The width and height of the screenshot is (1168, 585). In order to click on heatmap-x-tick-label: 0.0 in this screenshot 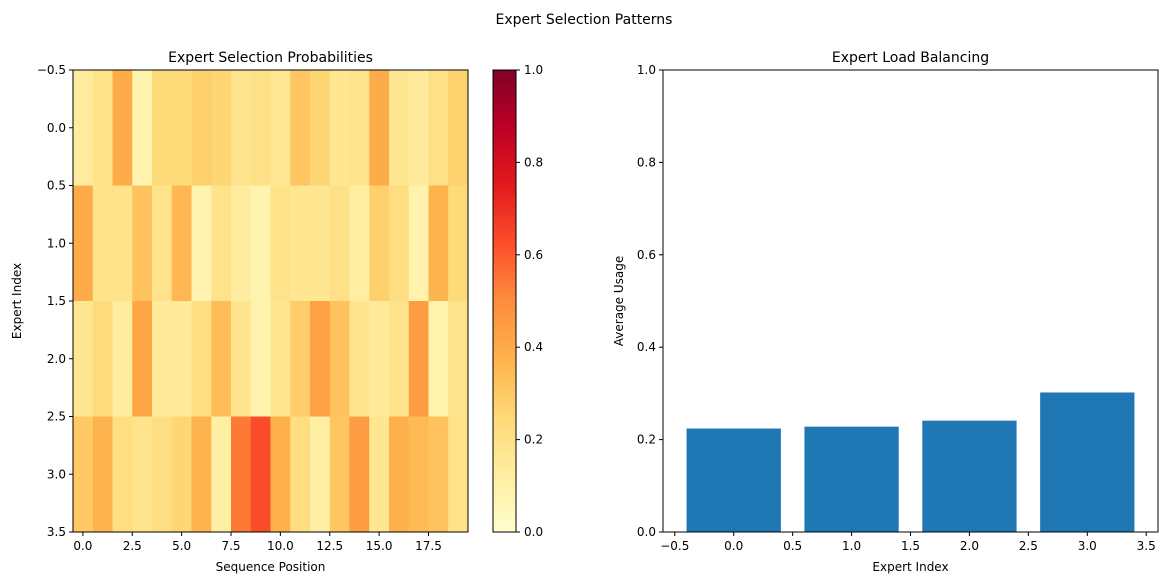, I will do `click(82, 546)`.